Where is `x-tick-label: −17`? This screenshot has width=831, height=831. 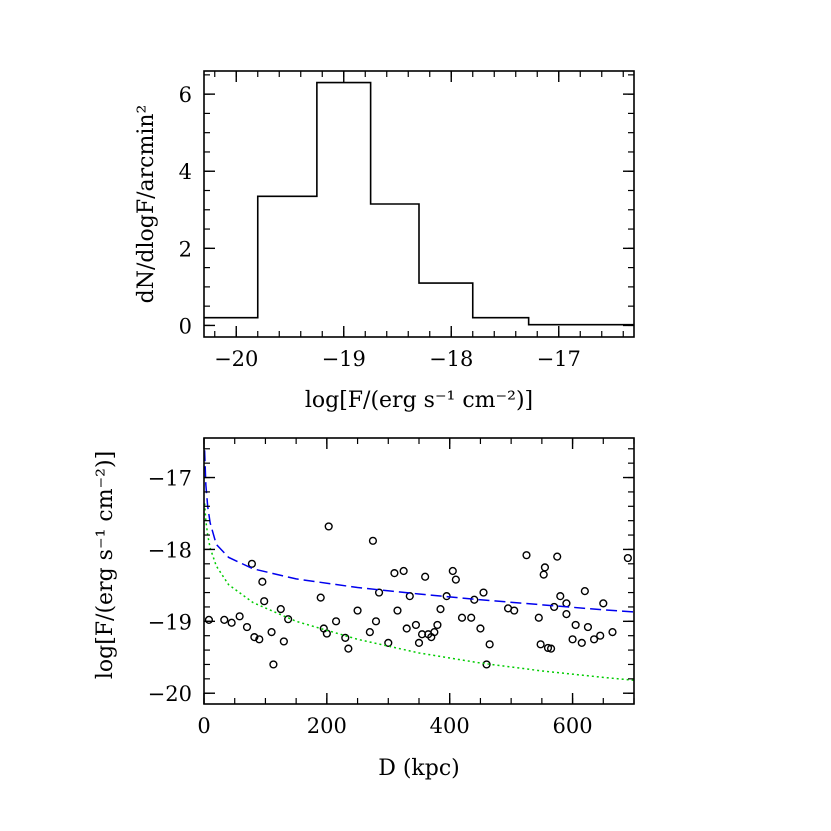 x-tick-label: −17 is located at coordinates (559, 359).